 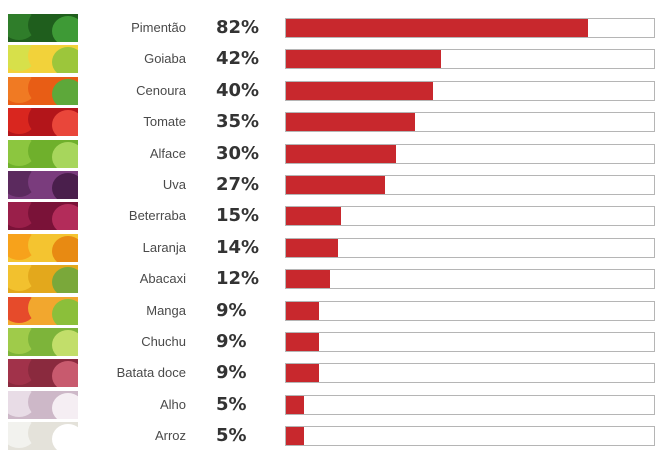 I want to click on bar-row: Beterraba 15%, so click(x=328, y=216).